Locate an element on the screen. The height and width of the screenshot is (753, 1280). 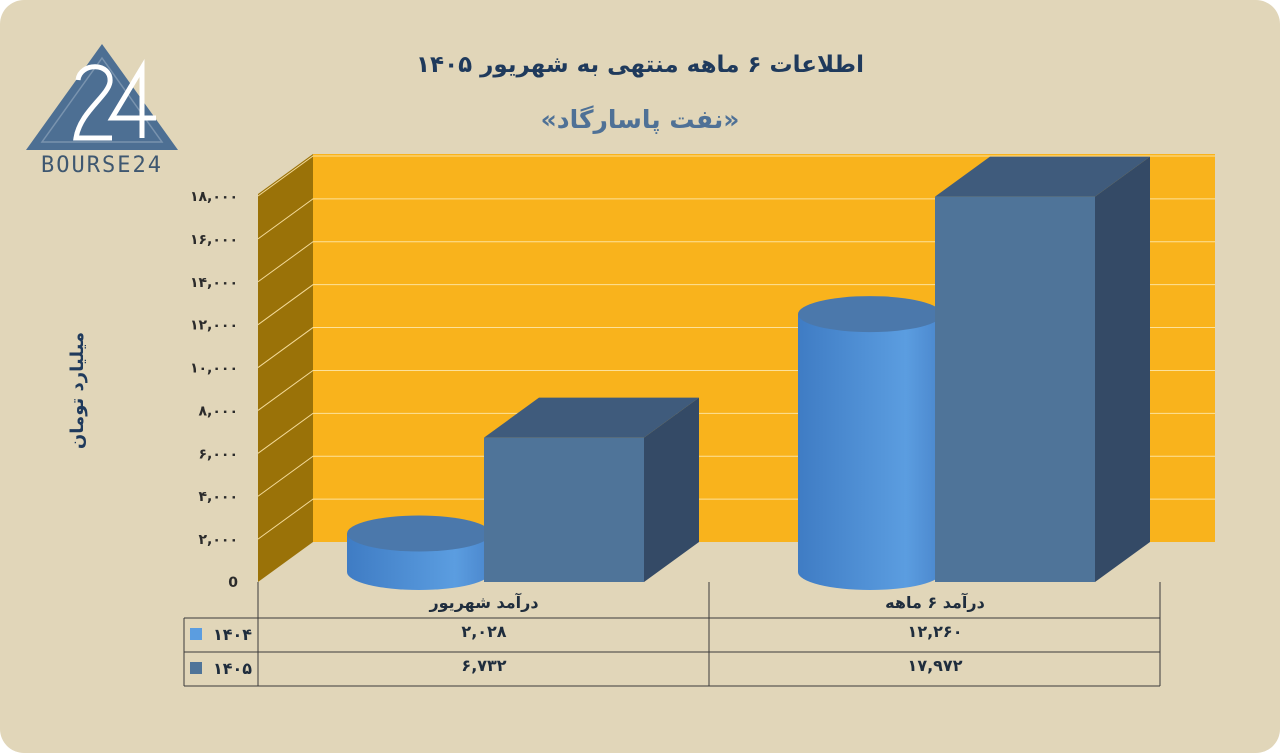
bar-1405-2-front is located at coordinates (1015, 389).